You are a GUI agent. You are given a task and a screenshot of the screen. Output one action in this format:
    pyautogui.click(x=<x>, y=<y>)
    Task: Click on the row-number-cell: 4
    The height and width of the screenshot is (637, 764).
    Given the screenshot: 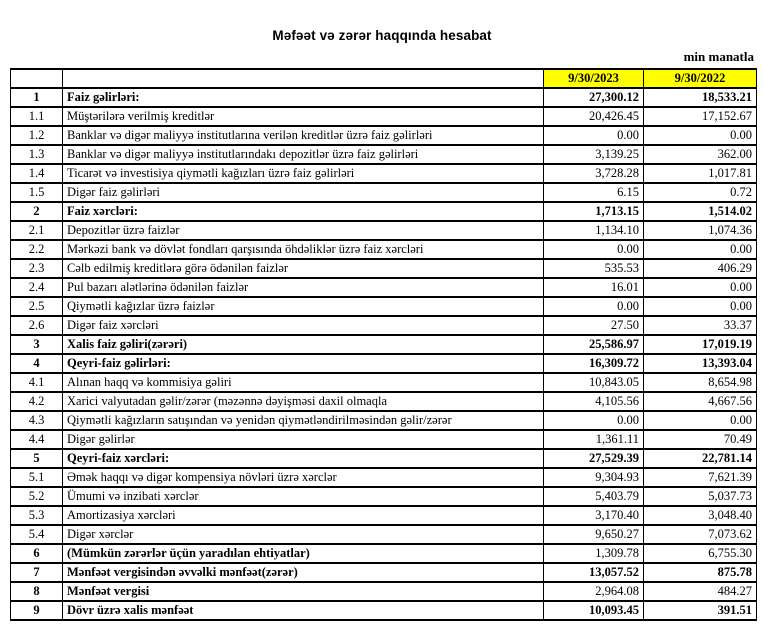 What is the action you would take?
    pyautogui.click(x=36, y=363)
    